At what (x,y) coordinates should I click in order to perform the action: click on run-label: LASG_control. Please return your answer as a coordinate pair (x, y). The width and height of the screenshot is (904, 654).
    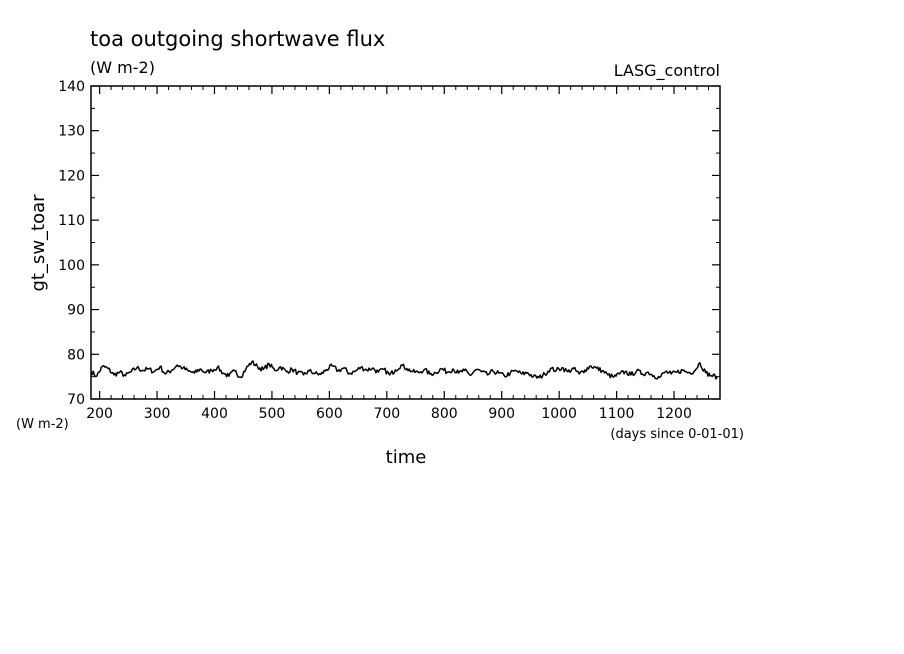
    Looking at the image, I should click on (667, 71).